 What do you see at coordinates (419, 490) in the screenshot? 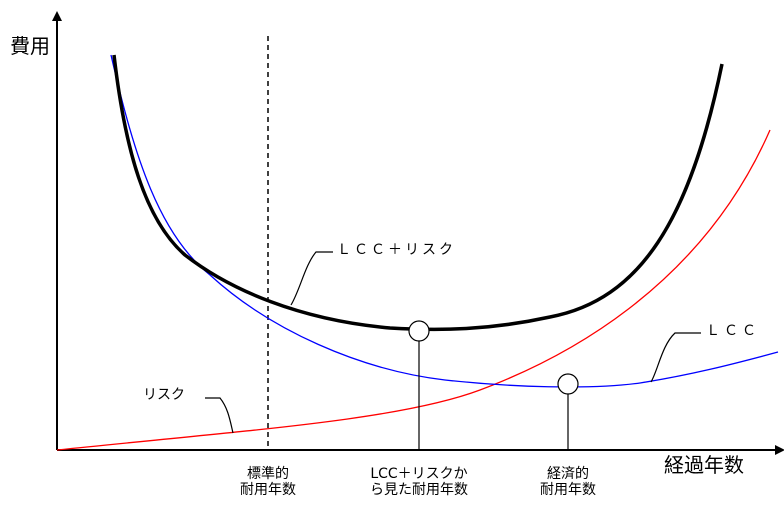
I see `lcc-risk-life-line2: ら見た耐用年数` at bounding box center [419, 490].